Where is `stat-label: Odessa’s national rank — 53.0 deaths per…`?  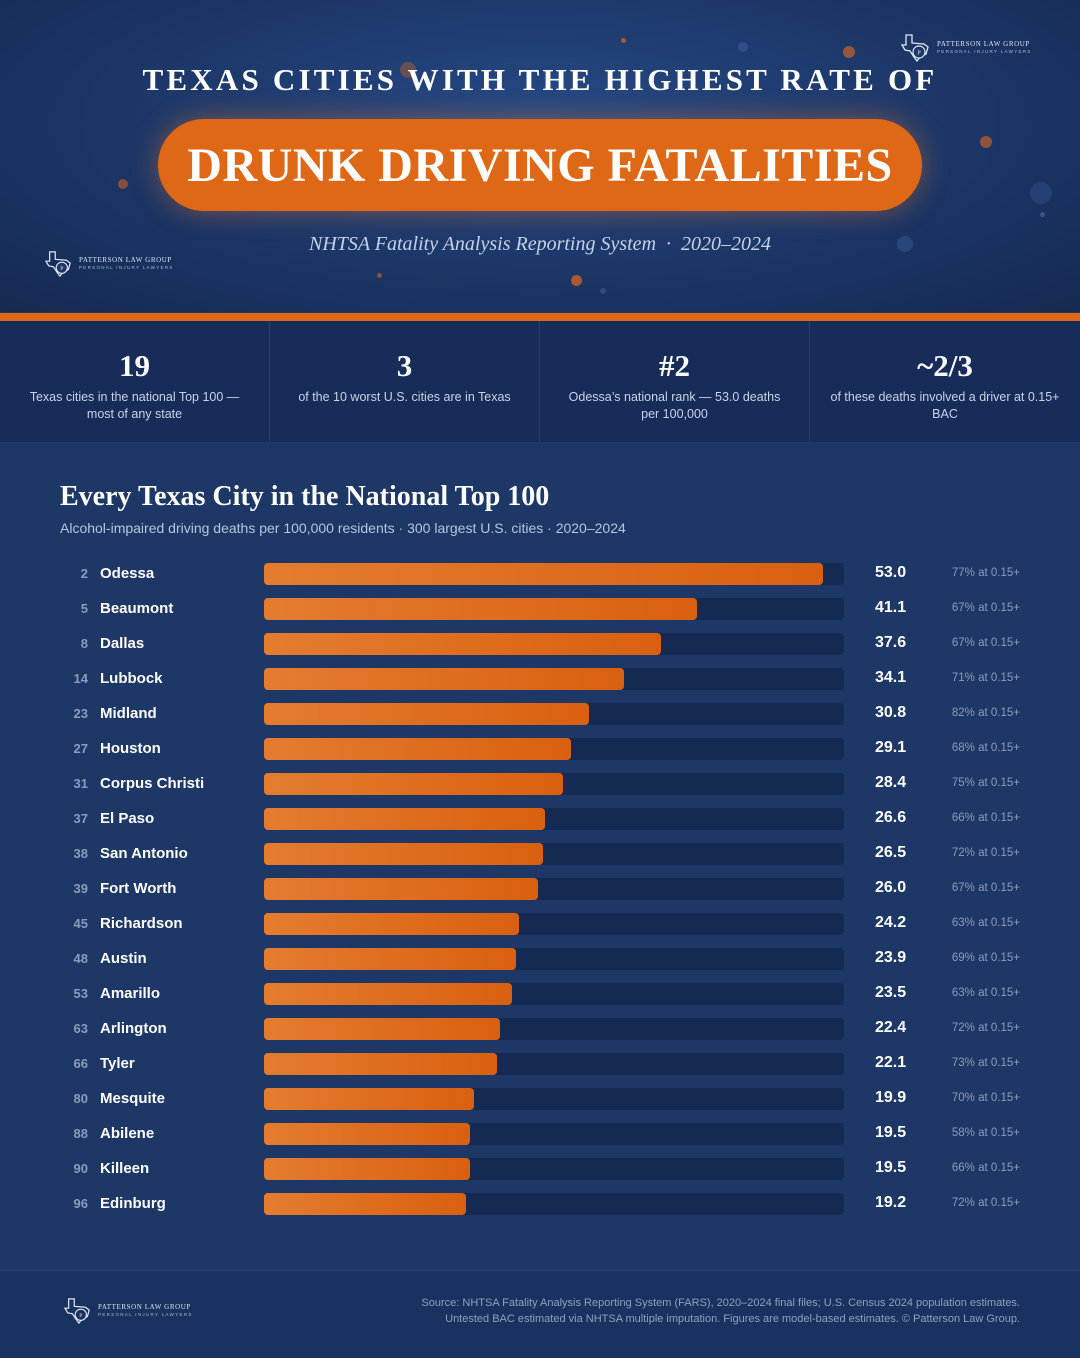
stat-label: Odessa’s national rank — 53.0 deaths per… is located at coordinates (674, 405).